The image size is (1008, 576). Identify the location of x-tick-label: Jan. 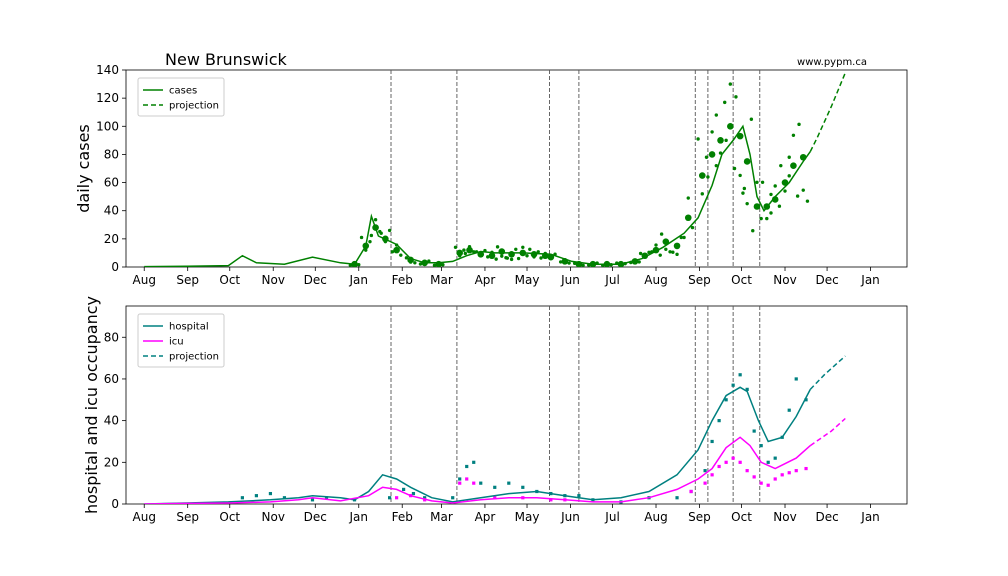
(870, 280).